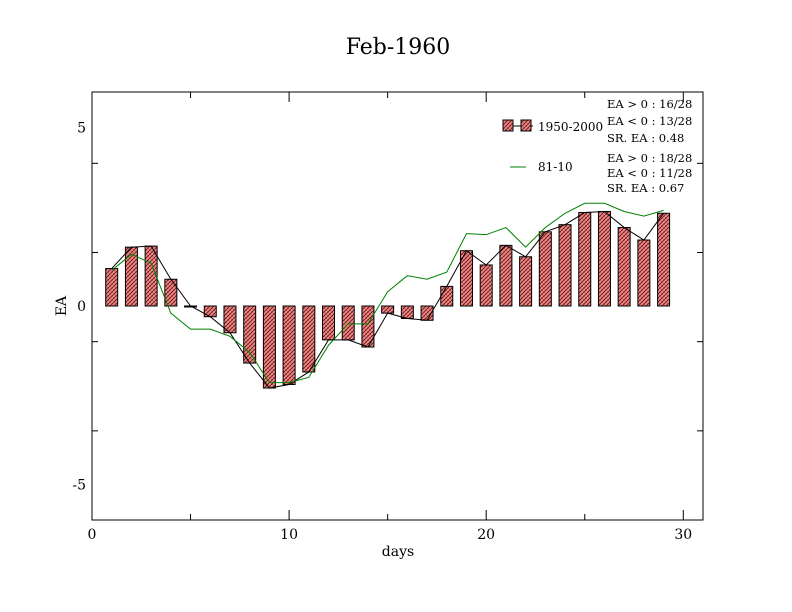 The width and height of the screenshot is (792, 612). Describe the element at coordinates (645, 188) in the screenshot. I see `stat-group2-line3: SR. EA : 0.67` at that location.